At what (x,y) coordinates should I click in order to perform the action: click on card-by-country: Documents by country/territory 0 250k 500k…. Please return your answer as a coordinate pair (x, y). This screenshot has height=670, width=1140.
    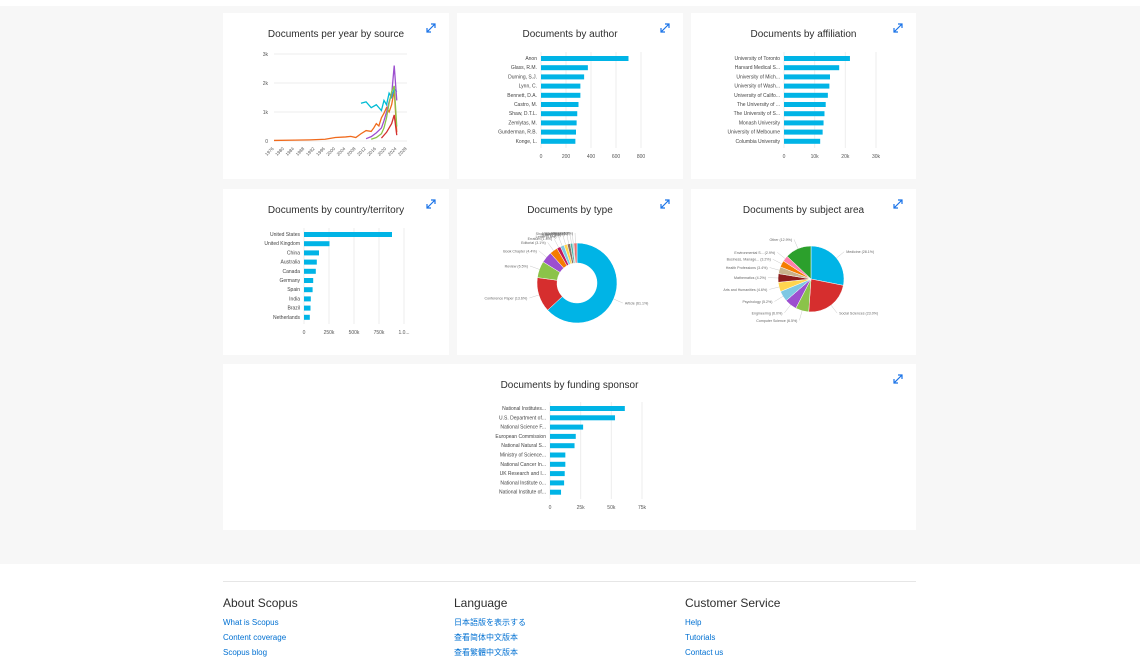
    Looking at the image, I should click on (336, 272).